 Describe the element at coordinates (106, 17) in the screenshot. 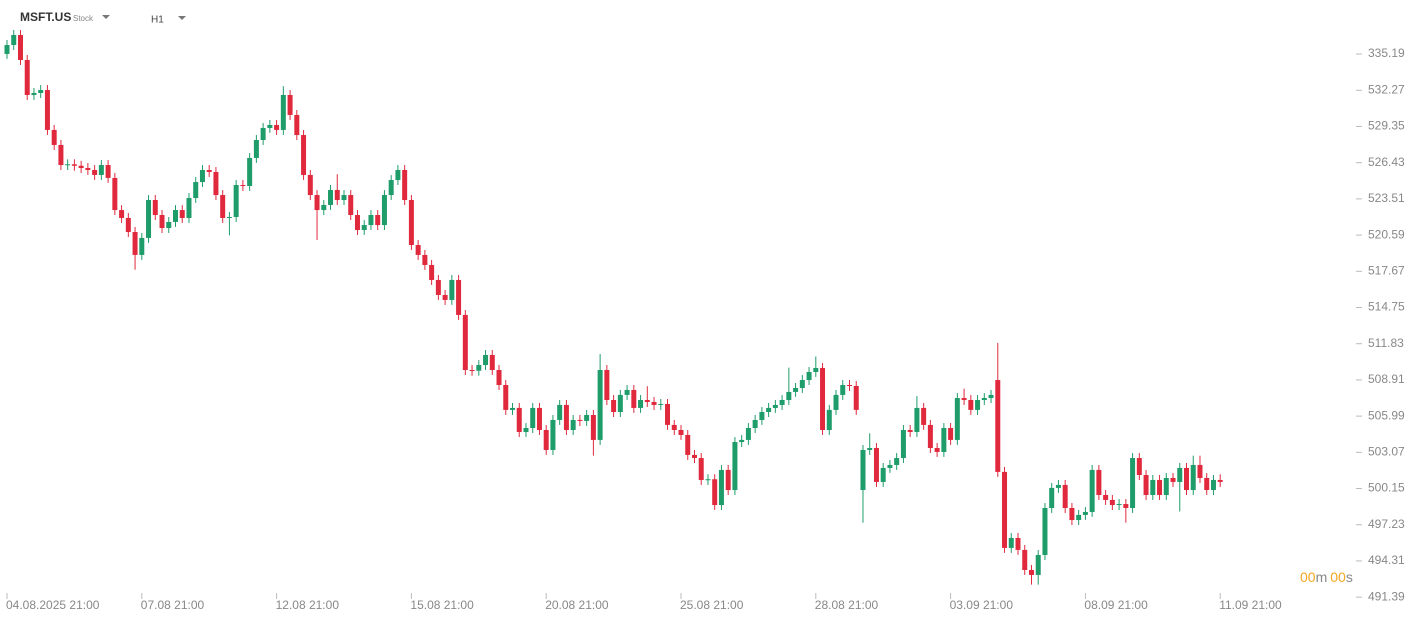

I see `symbol-dropdown` at that location.